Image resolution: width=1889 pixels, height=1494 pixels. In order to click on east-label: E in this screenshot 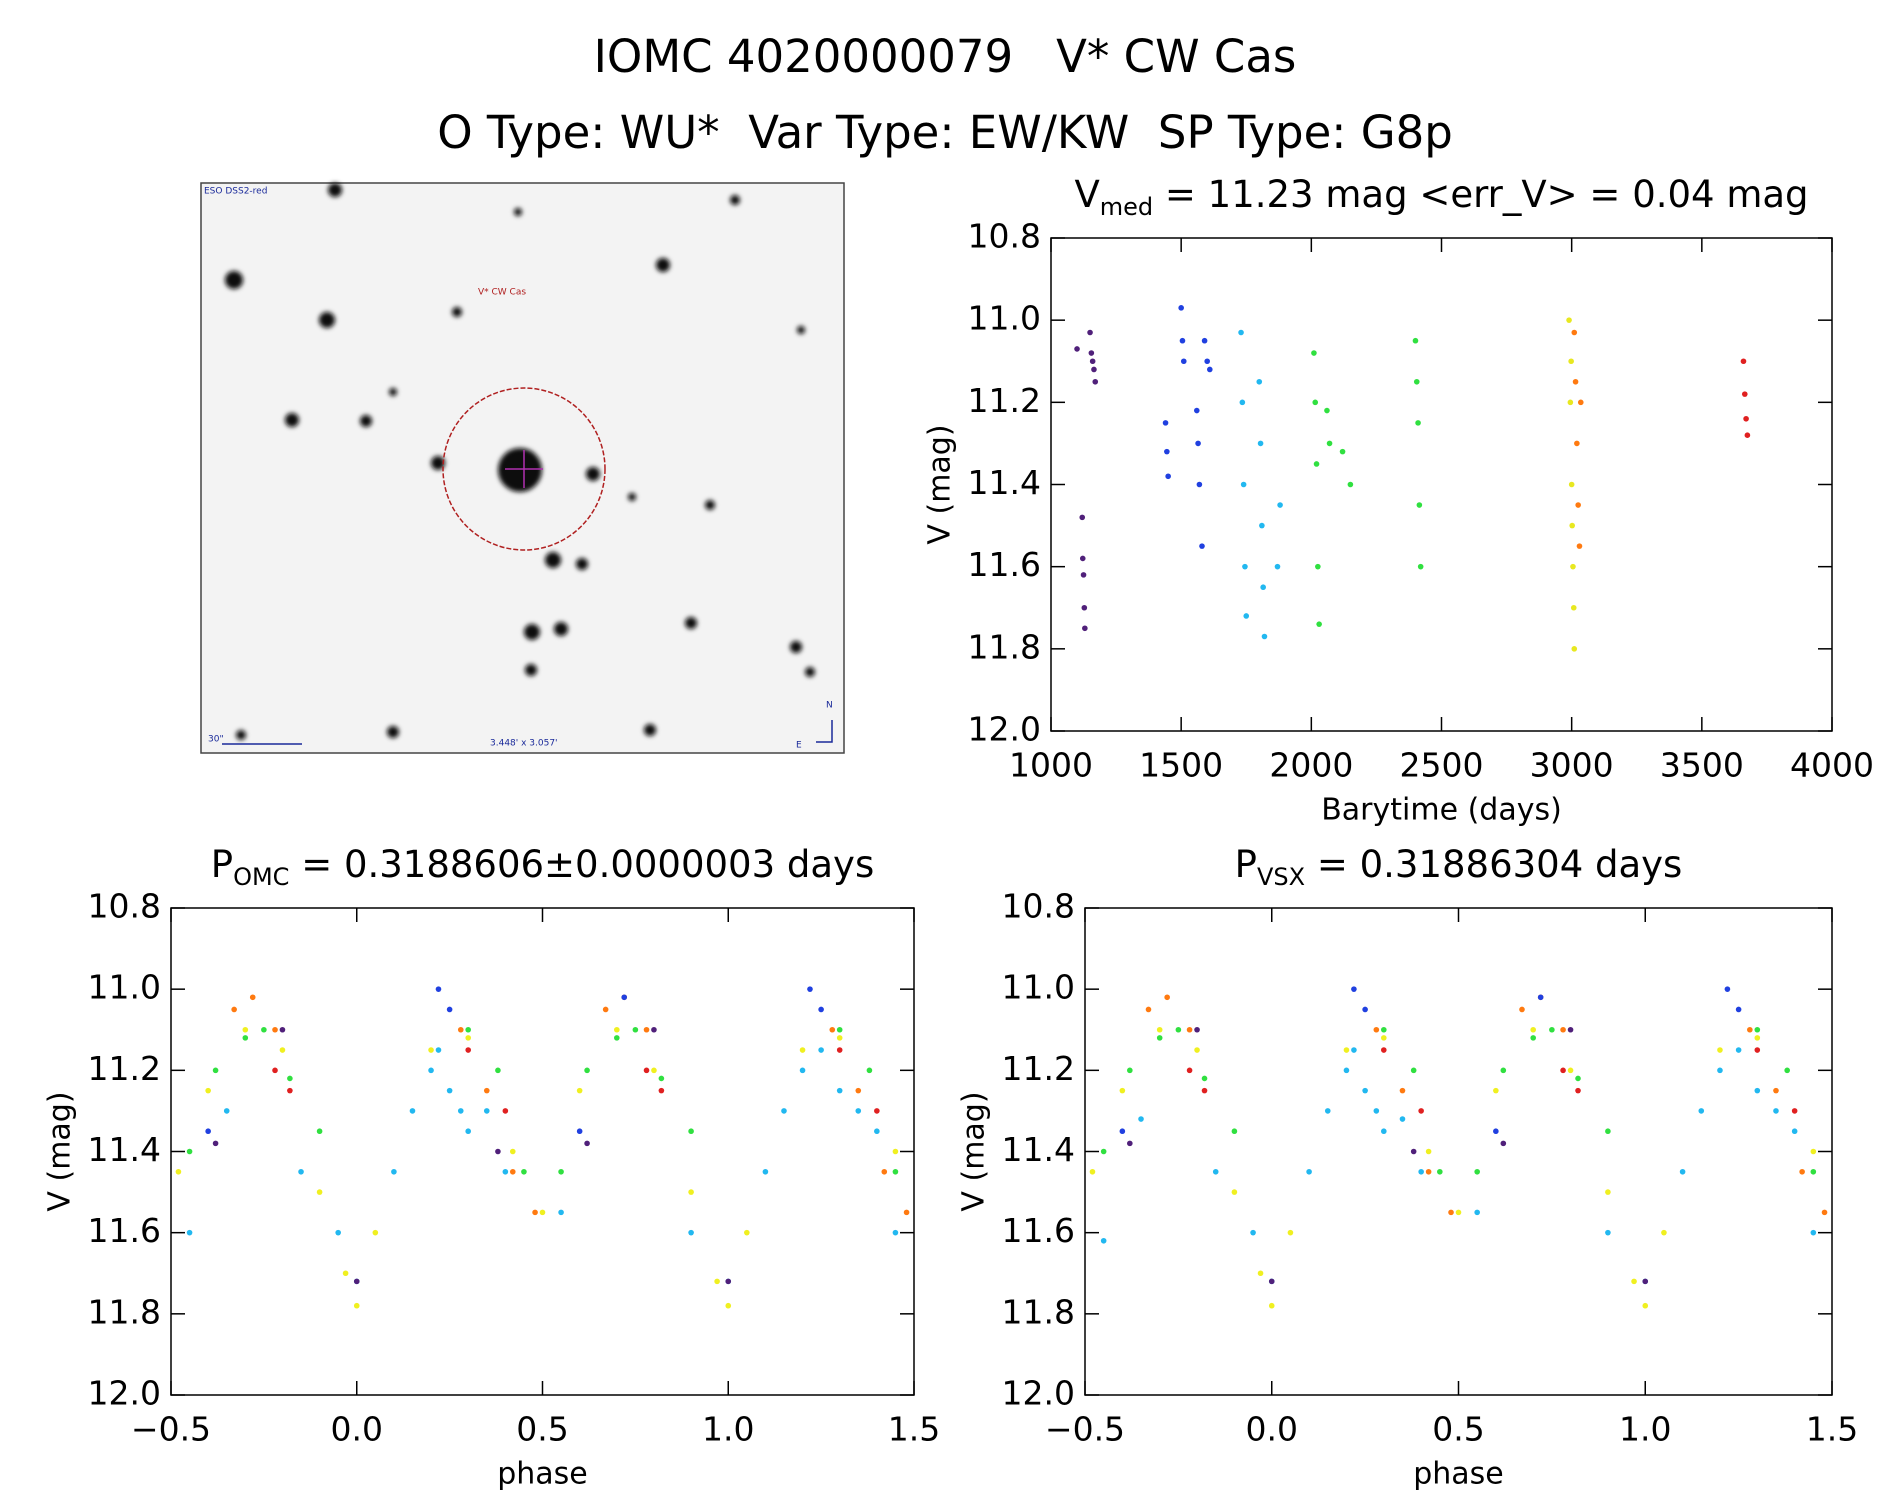, I will do `click(799, 746)`.